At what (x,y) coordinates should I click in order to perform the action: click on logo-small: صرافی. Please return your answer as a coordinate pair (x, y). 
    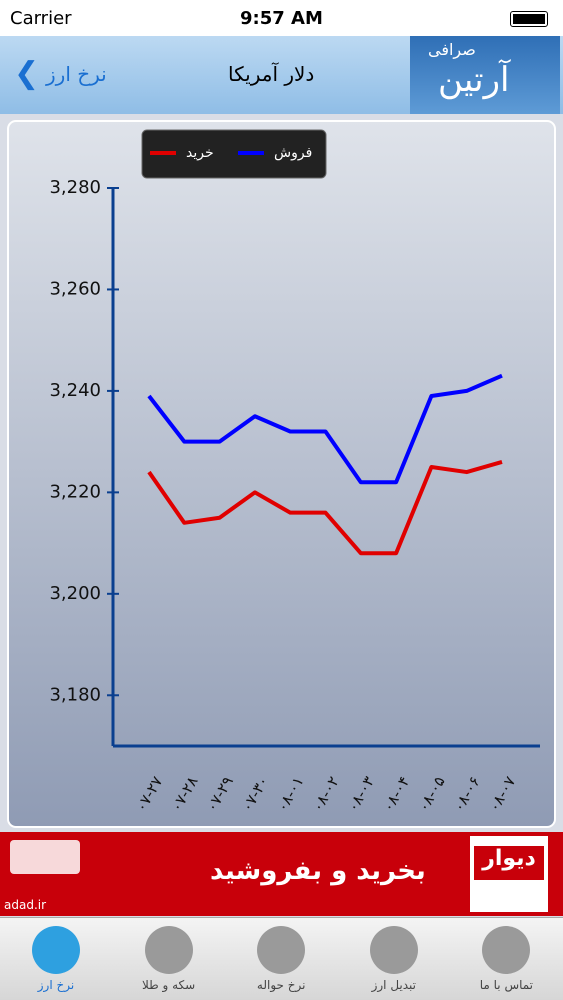
    Looking at the image, I should click on (452, 49).